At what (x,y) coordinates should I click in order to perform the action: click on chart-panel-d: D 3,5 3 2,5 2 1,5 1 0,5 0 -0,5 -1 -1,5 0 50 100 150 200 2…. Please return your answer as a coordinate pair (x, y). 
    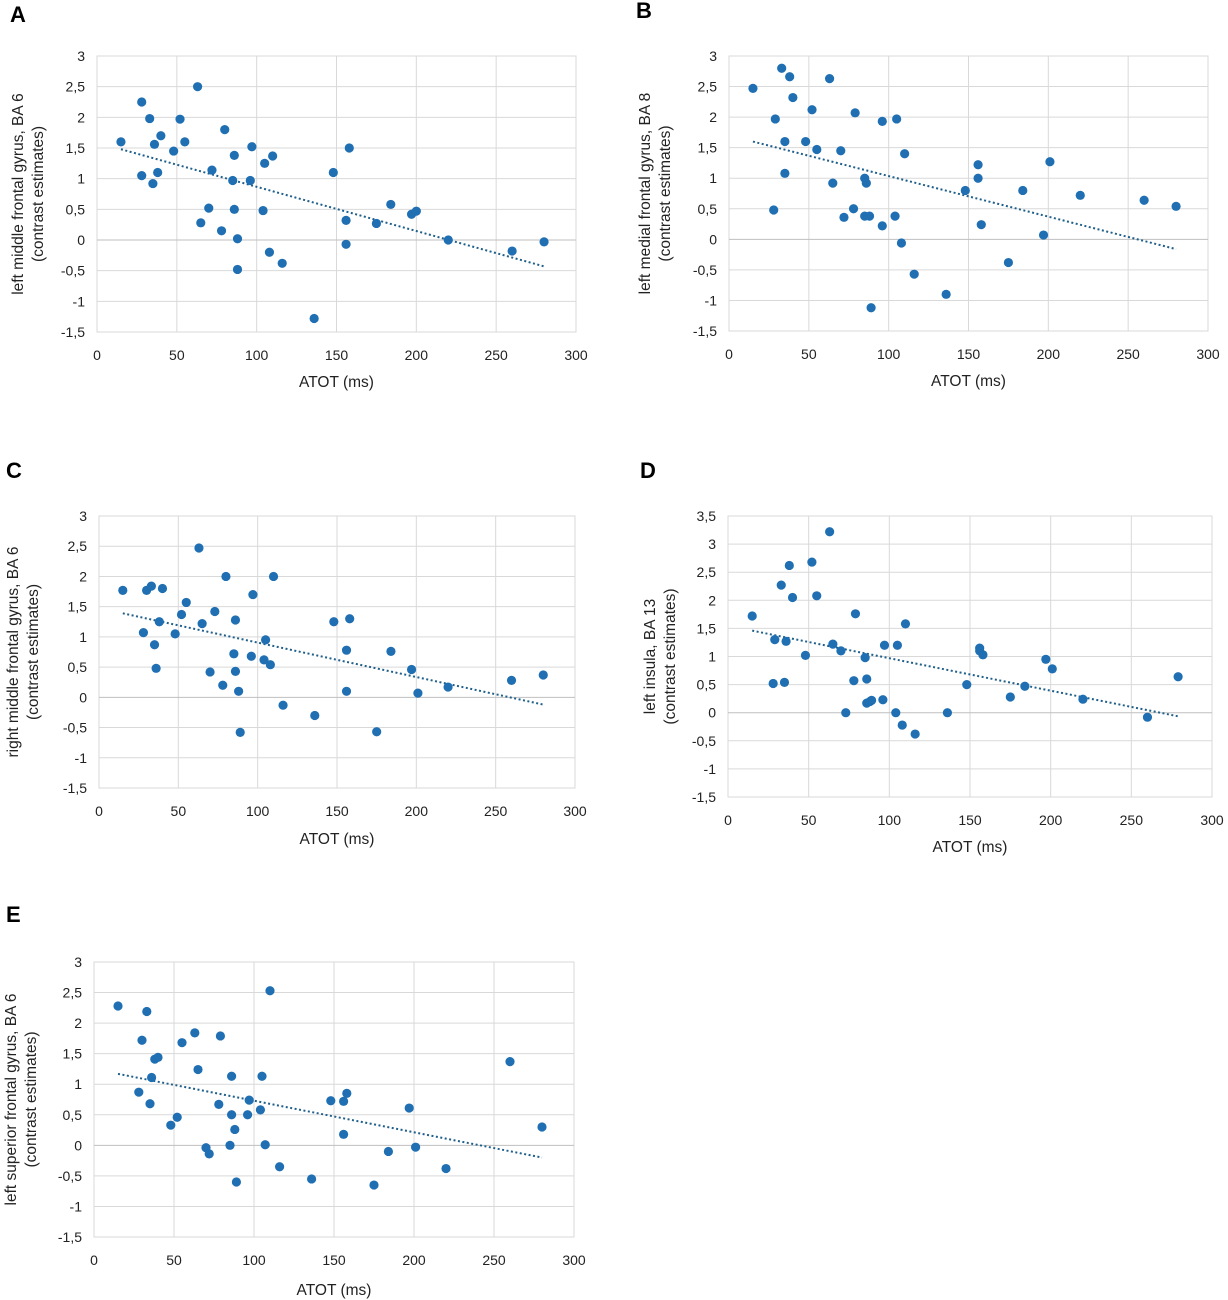
    Looking at the image, I should click on (932, 657).